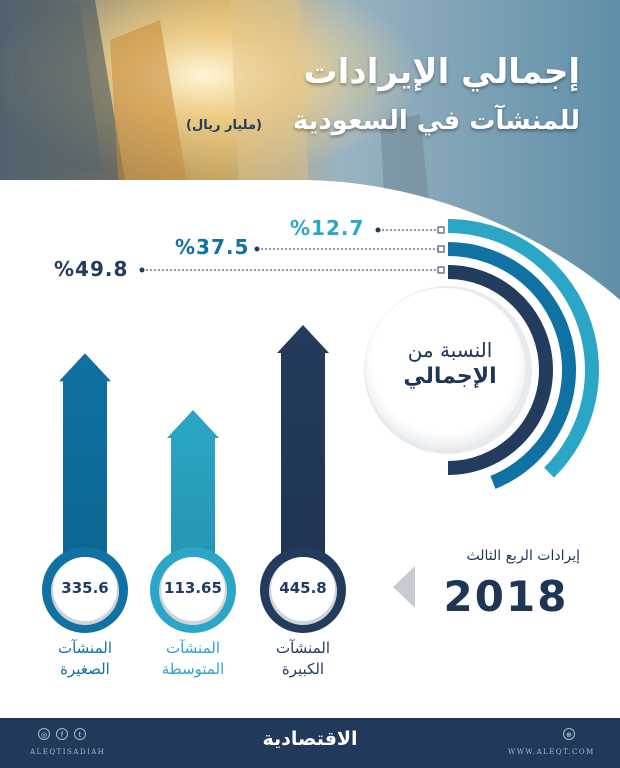 The width and height of the screenshot is (620, 768). I want to click on unit-label: (مليار ريال), so click(224, 125).